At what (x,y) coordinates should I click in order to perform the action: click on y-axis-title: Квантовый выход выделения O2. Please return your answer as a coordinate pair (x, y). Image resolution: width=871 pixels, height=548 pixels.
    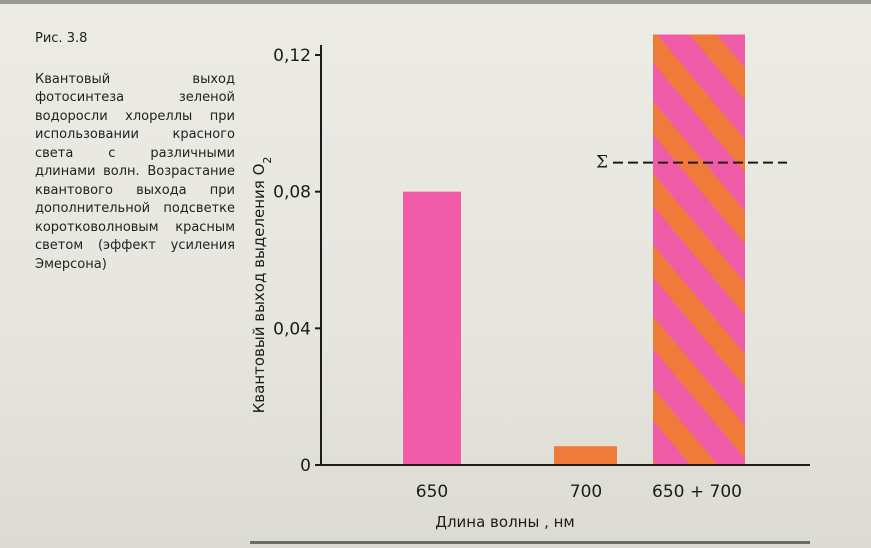
    Looking at the image, I should click on (262, 285).